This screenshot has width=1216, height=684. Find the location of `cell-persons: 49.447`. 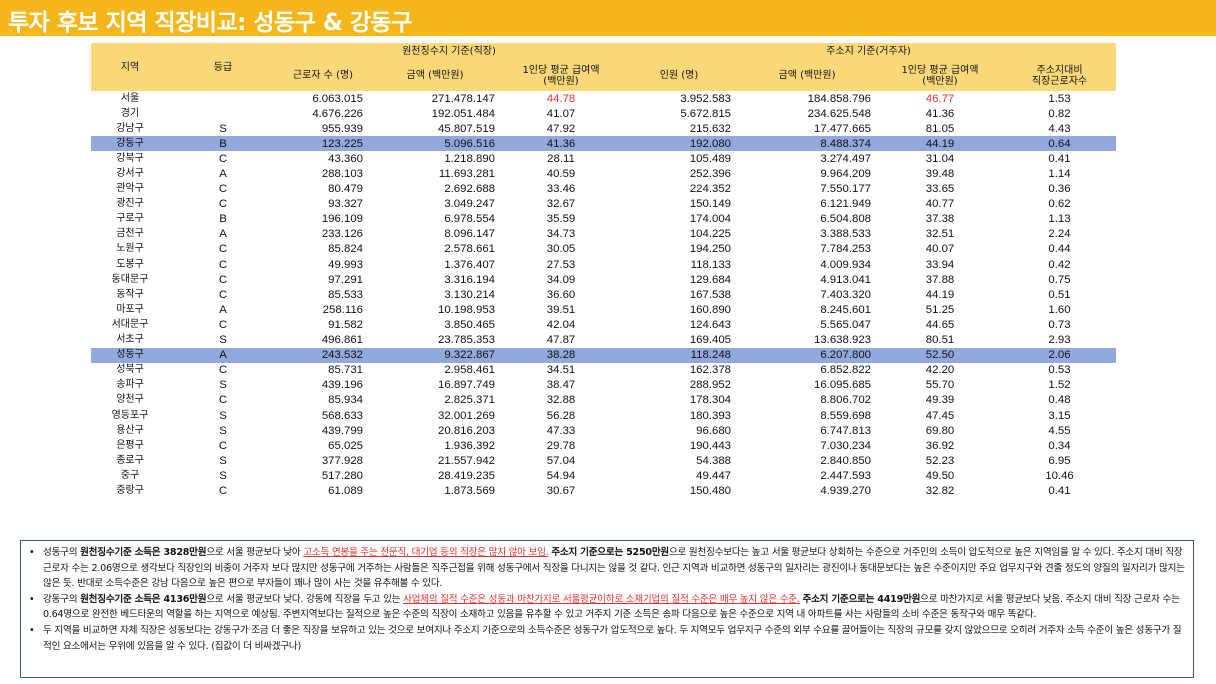

cell-persons: 49.447 is located at coordinates (713, 475).